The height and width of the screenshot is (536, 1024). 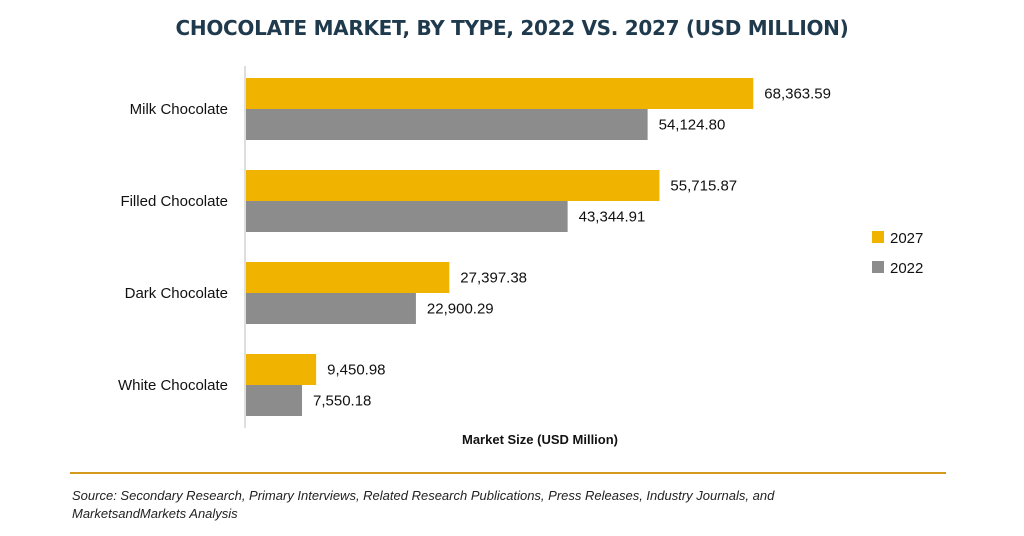 What do you see at coordinates (281, 369) in the screenshot?
I see `bar-2027-white-chocolate` at bounding box center [281, 369].